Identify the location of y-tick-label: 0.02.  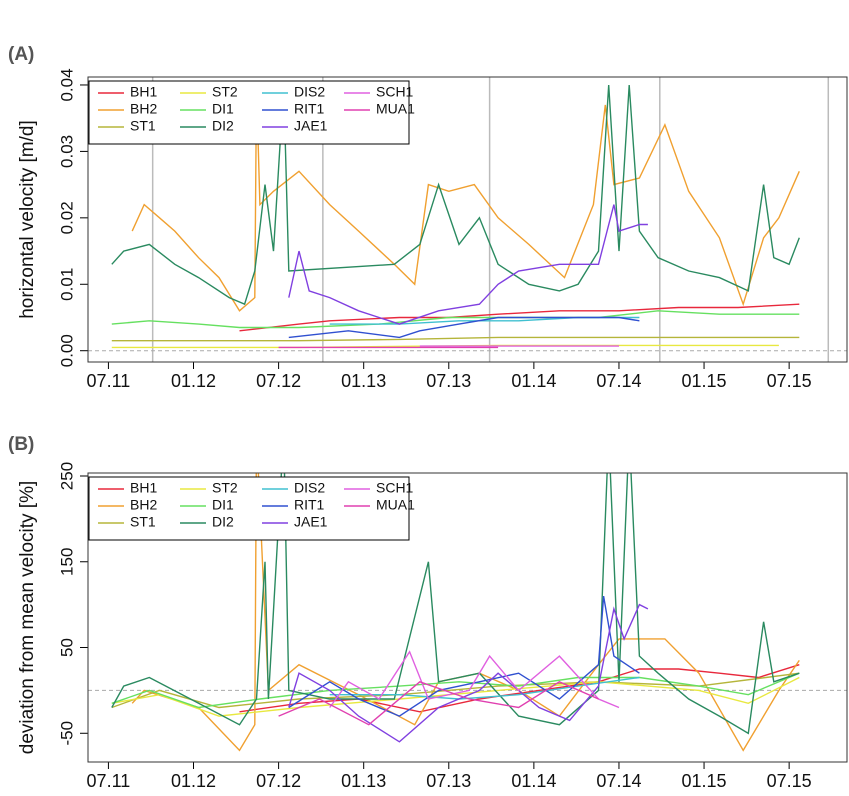
(66, 217).